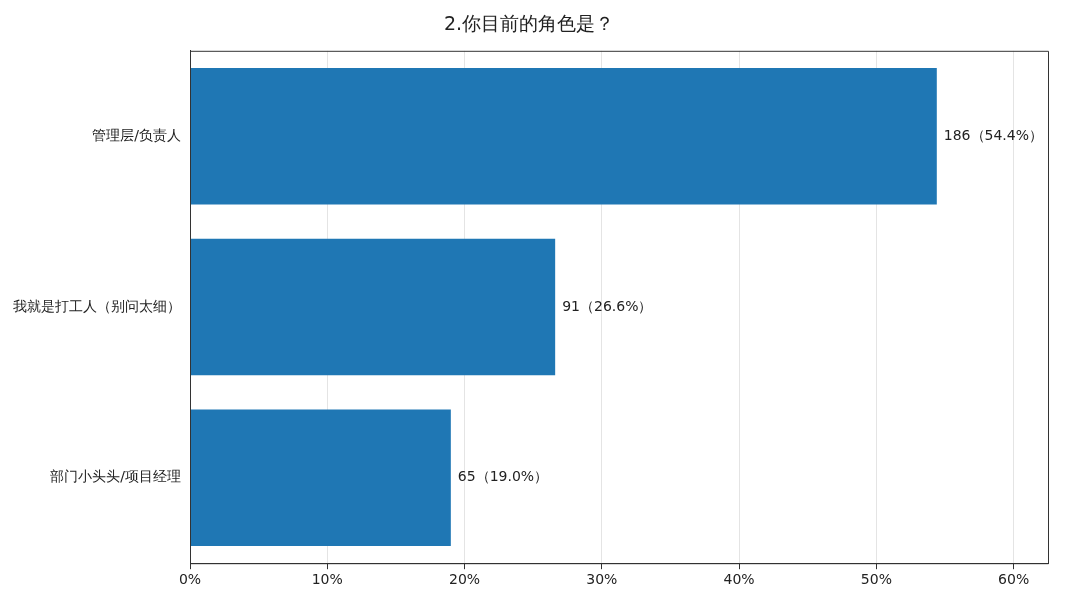 The height and width of the screenshot is (606, 1080). I want to click on x-tick-label: 20%, so click(465, 579).